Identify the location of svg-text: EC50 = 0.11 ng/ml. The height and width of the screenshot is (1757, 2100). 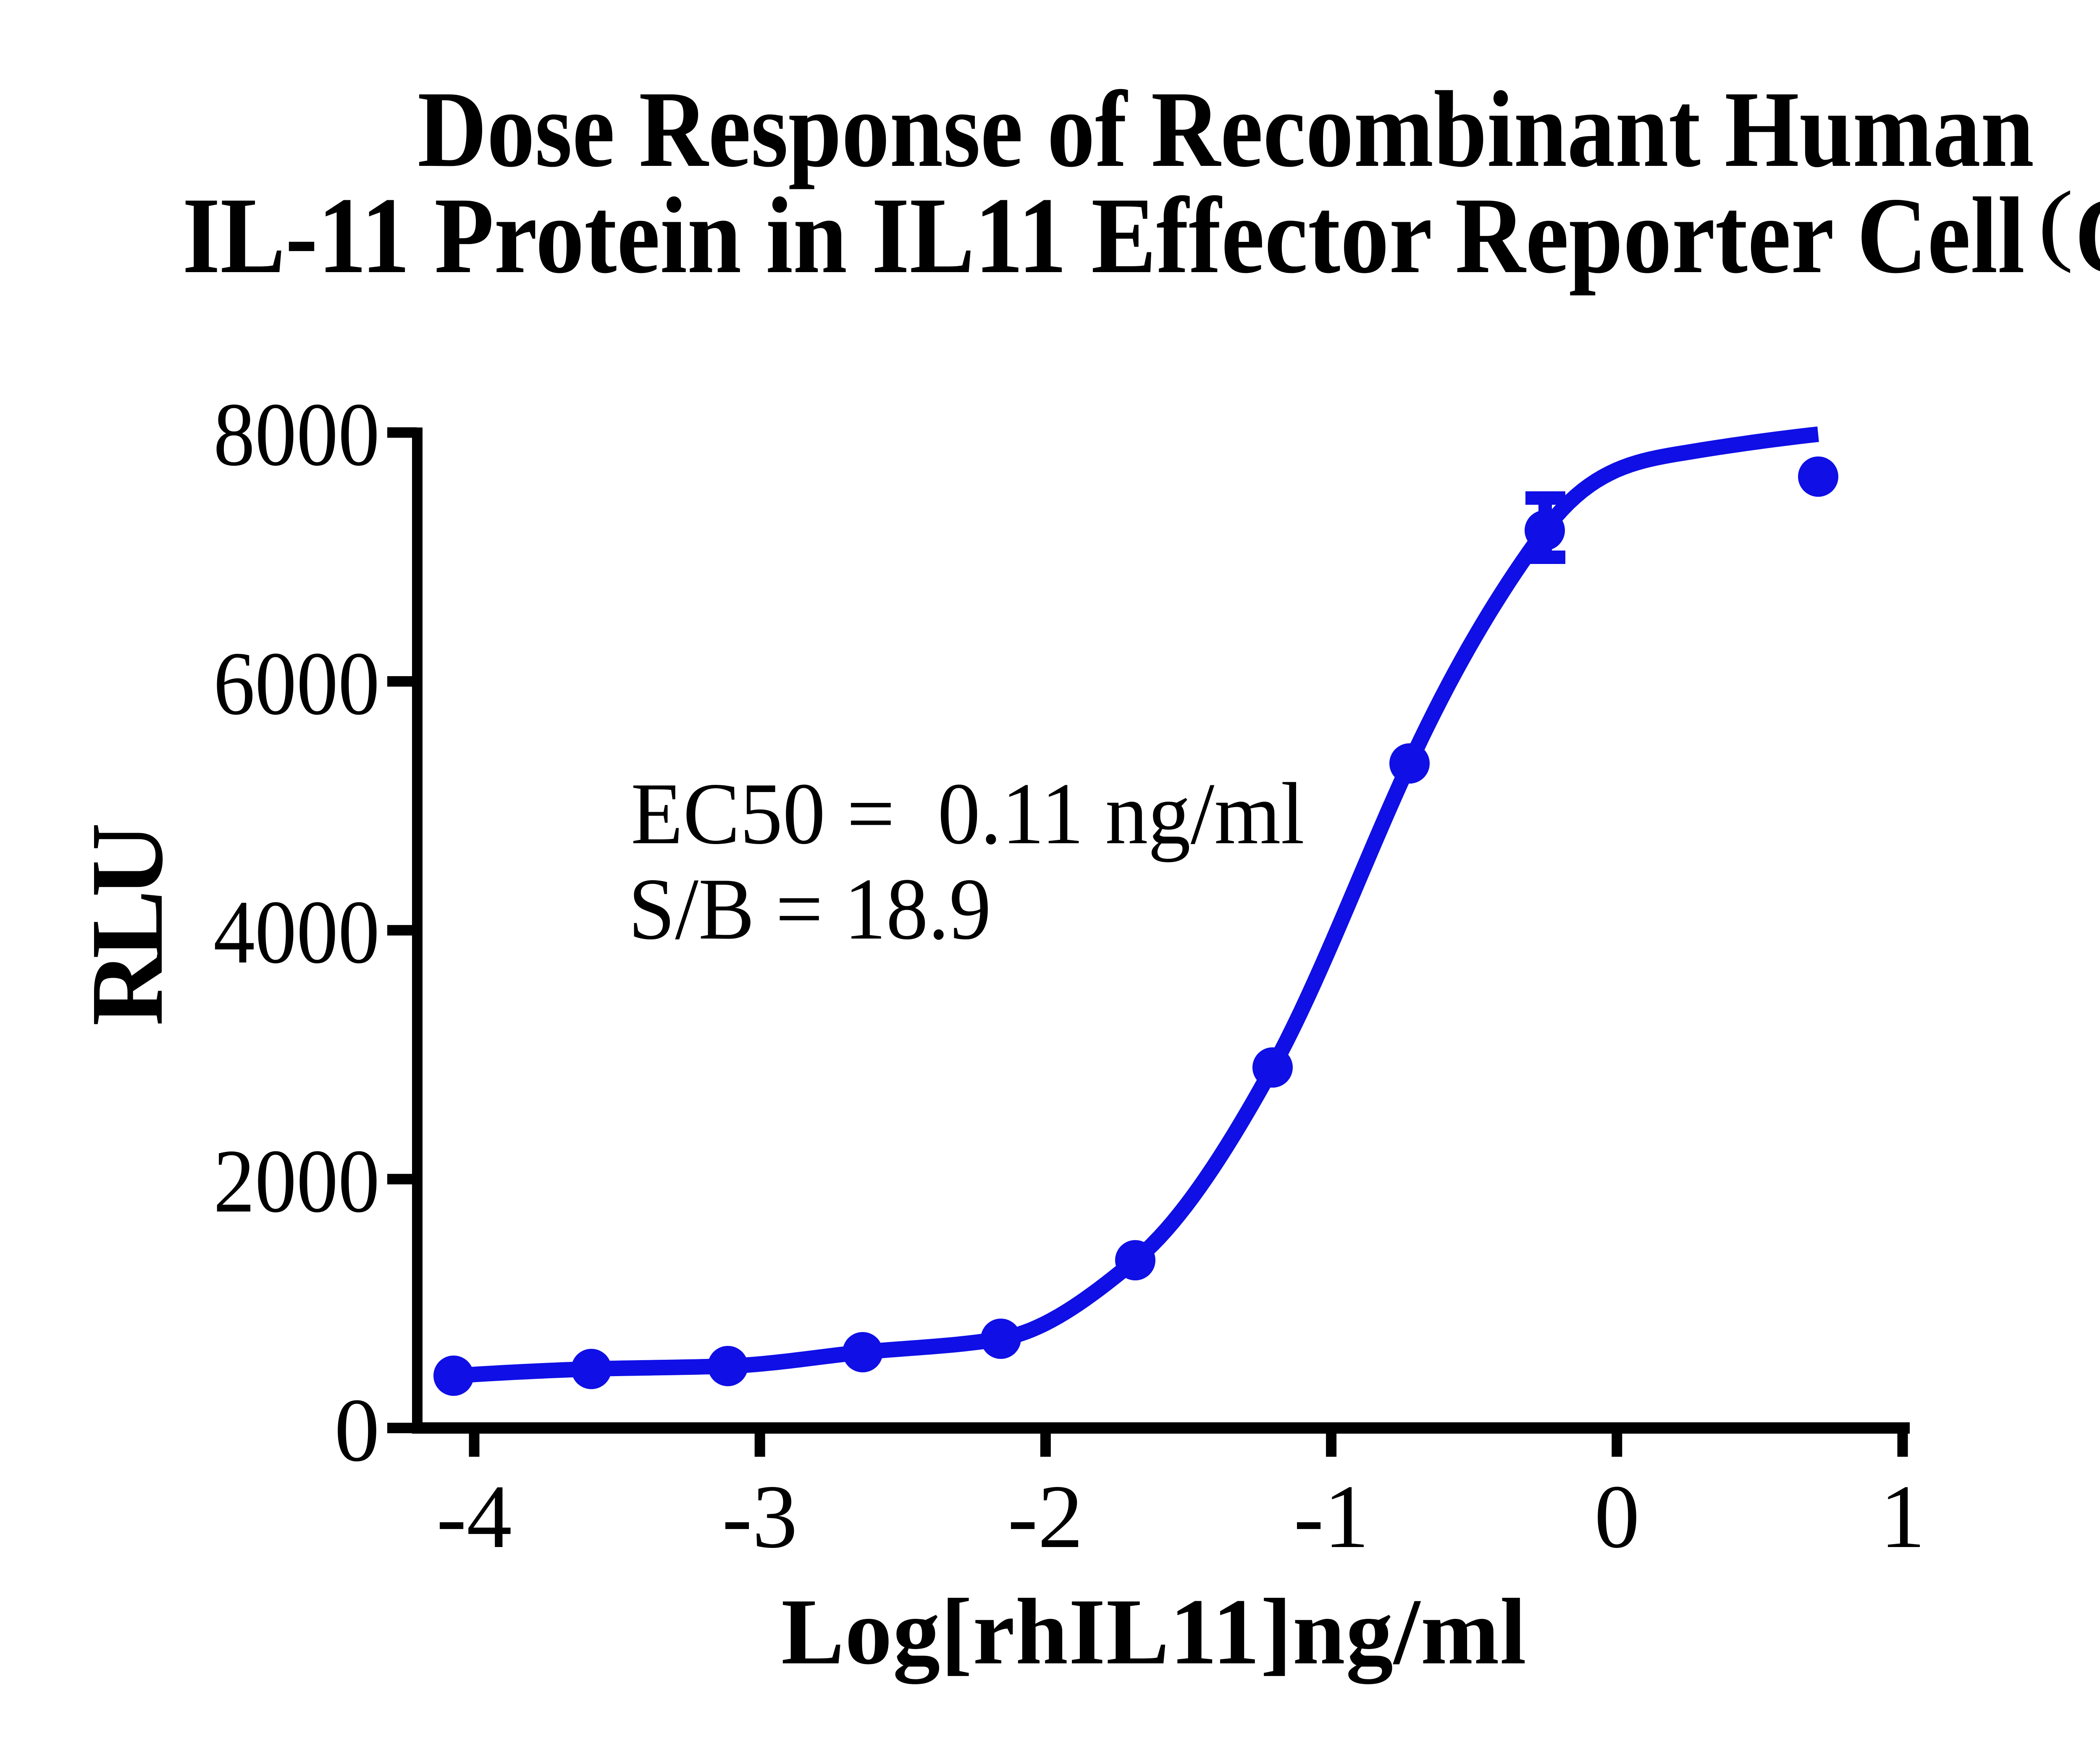
(968, 814).